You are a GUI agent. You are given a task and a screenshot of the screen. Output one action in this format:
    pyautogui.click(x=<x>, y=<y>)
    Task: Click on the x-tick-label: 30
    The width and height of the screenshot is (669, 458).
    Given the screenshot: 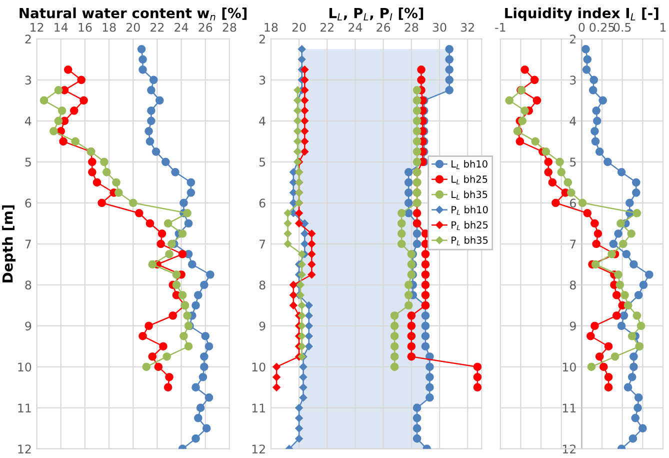 What is the action you would take?
    pyautogui.click(x=439, y=27)
    